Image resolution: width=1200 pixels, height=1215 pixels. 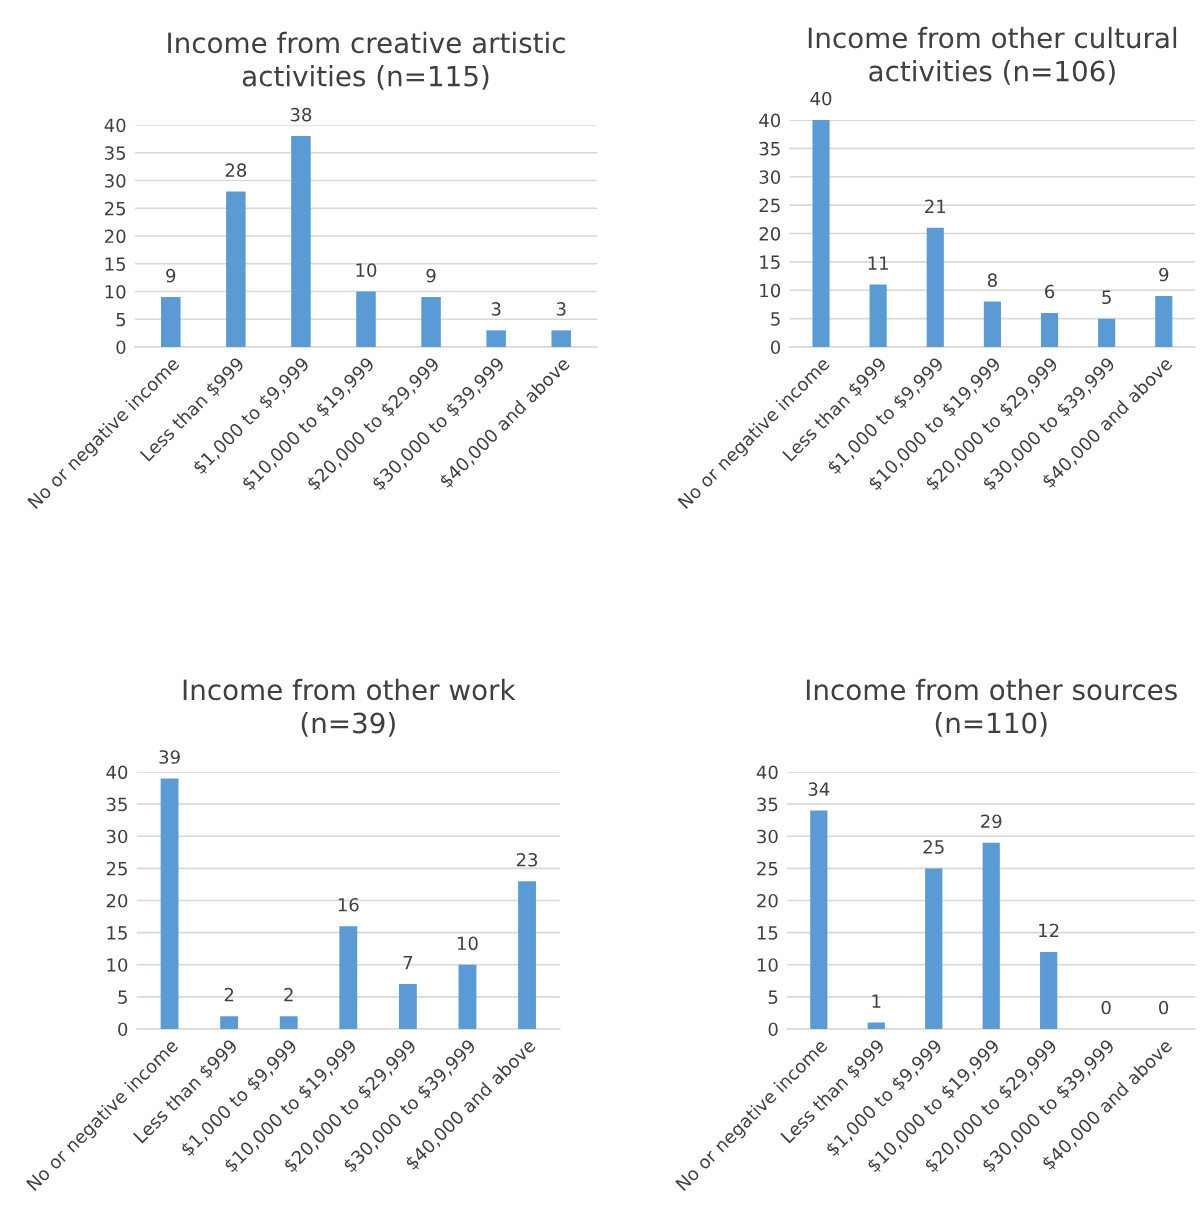 I want to click on chart-title: Income from creative artistic activities (n=115), so click(x=366, y=60).